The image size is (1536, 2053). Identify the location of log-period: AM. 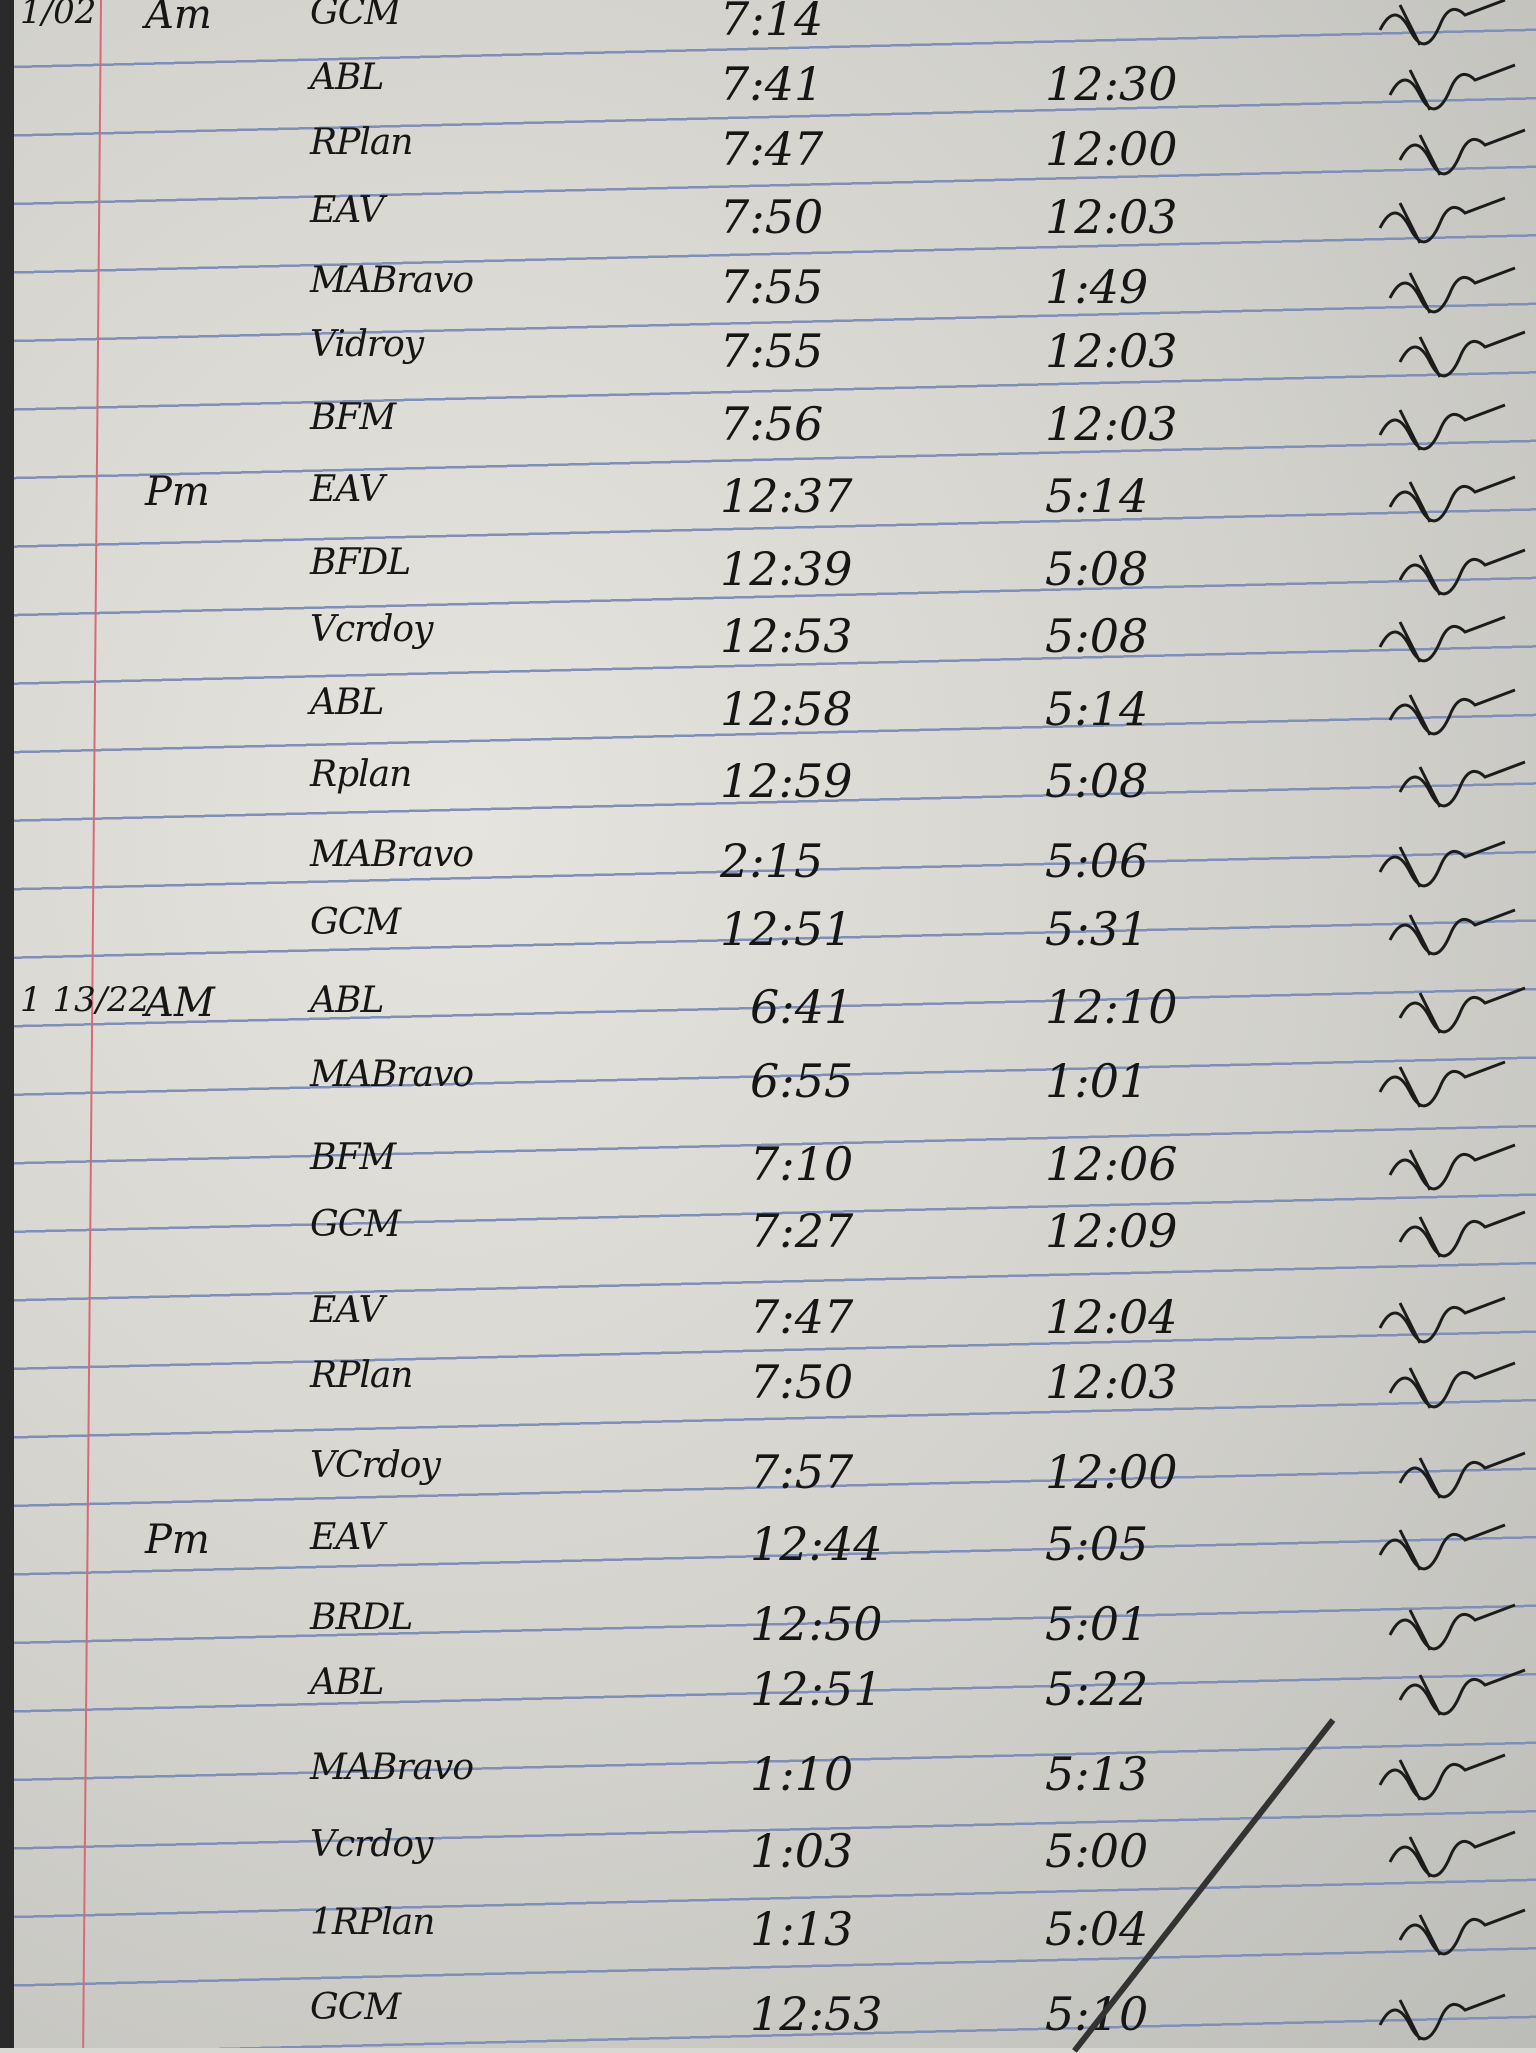
(180, 1003).